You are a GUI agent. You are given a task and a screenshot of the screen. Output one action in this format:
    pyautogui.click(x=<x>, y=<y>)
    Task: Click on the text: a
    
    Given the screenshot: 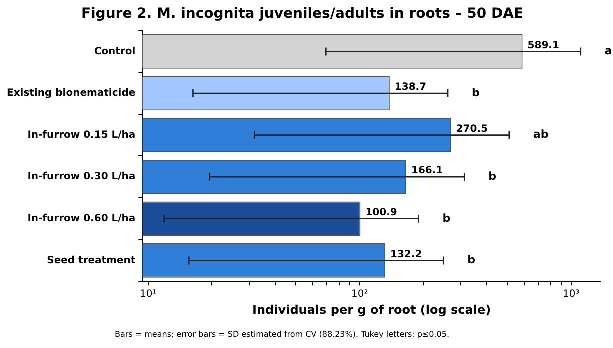 What is the action you would take?
    pyautogui.click(x=608, y=51)
    